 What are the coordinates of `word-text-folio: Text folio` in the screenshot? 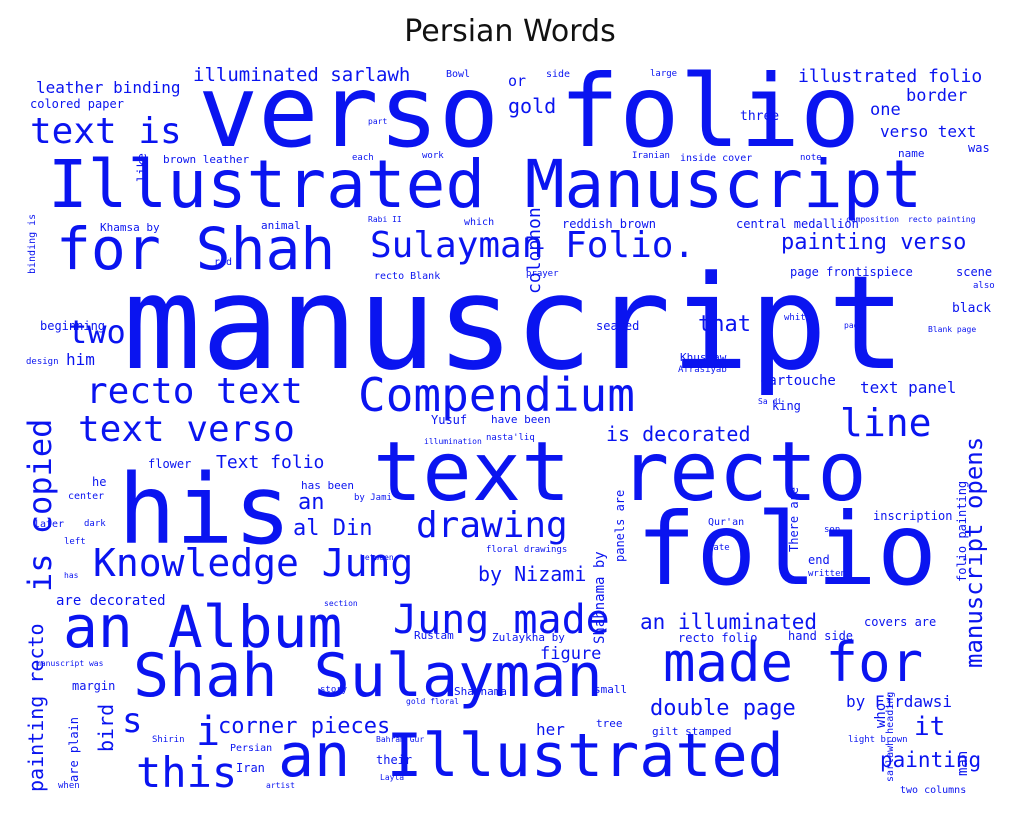 It's located at (270, 462).